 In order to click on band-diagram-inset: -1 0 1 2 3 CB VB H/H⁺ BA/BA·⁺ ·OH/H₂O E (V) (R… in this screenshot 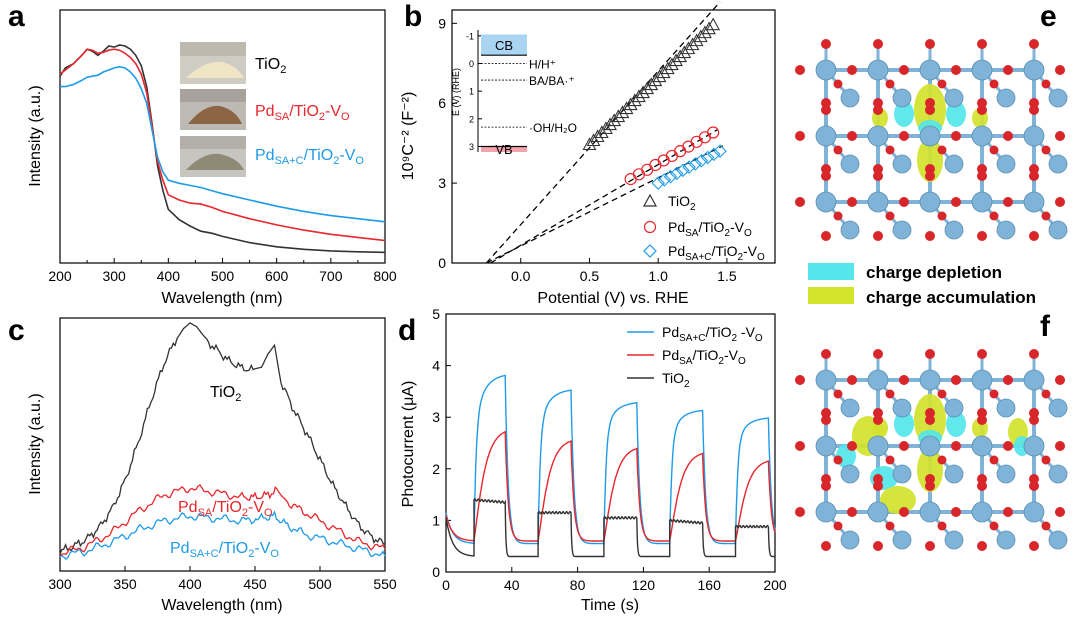, I will do `click(514, 93)`.